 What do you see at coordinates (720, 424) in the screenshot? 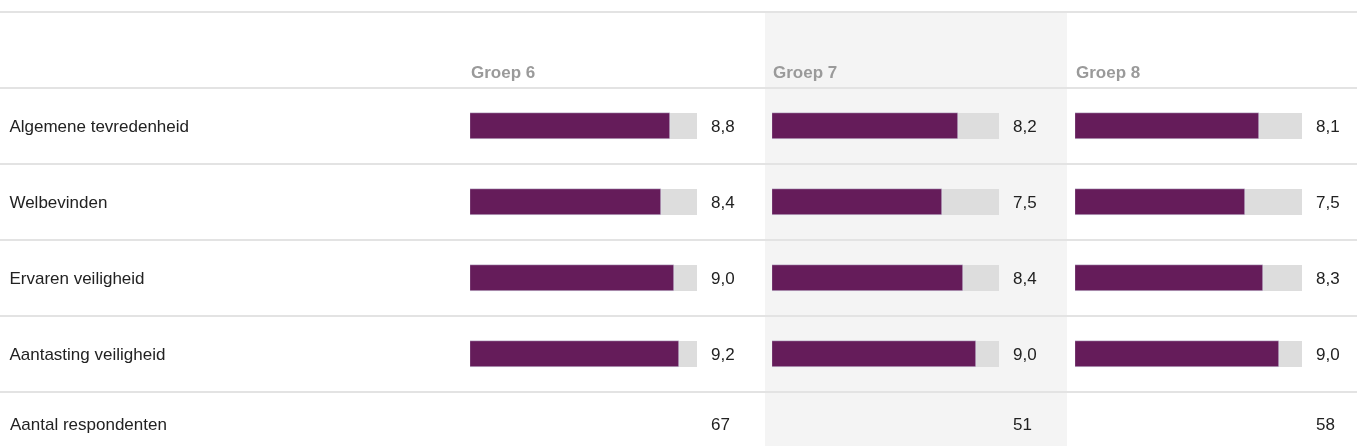
I see `text: 67` at bounding box center [720, 424].